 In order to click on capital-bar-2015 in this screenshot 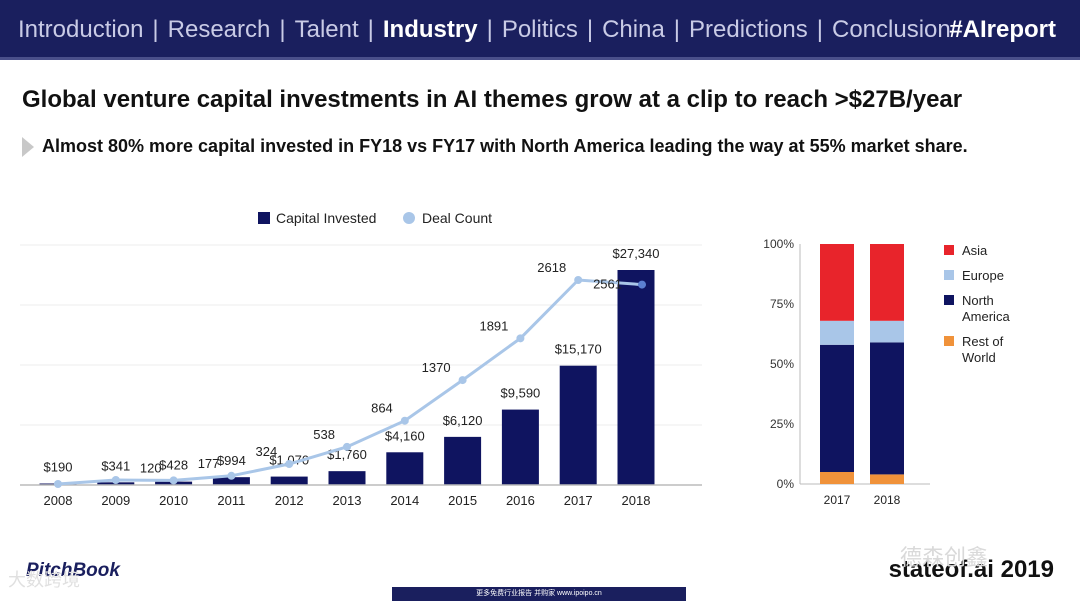, I will do `click(463, 460)`.